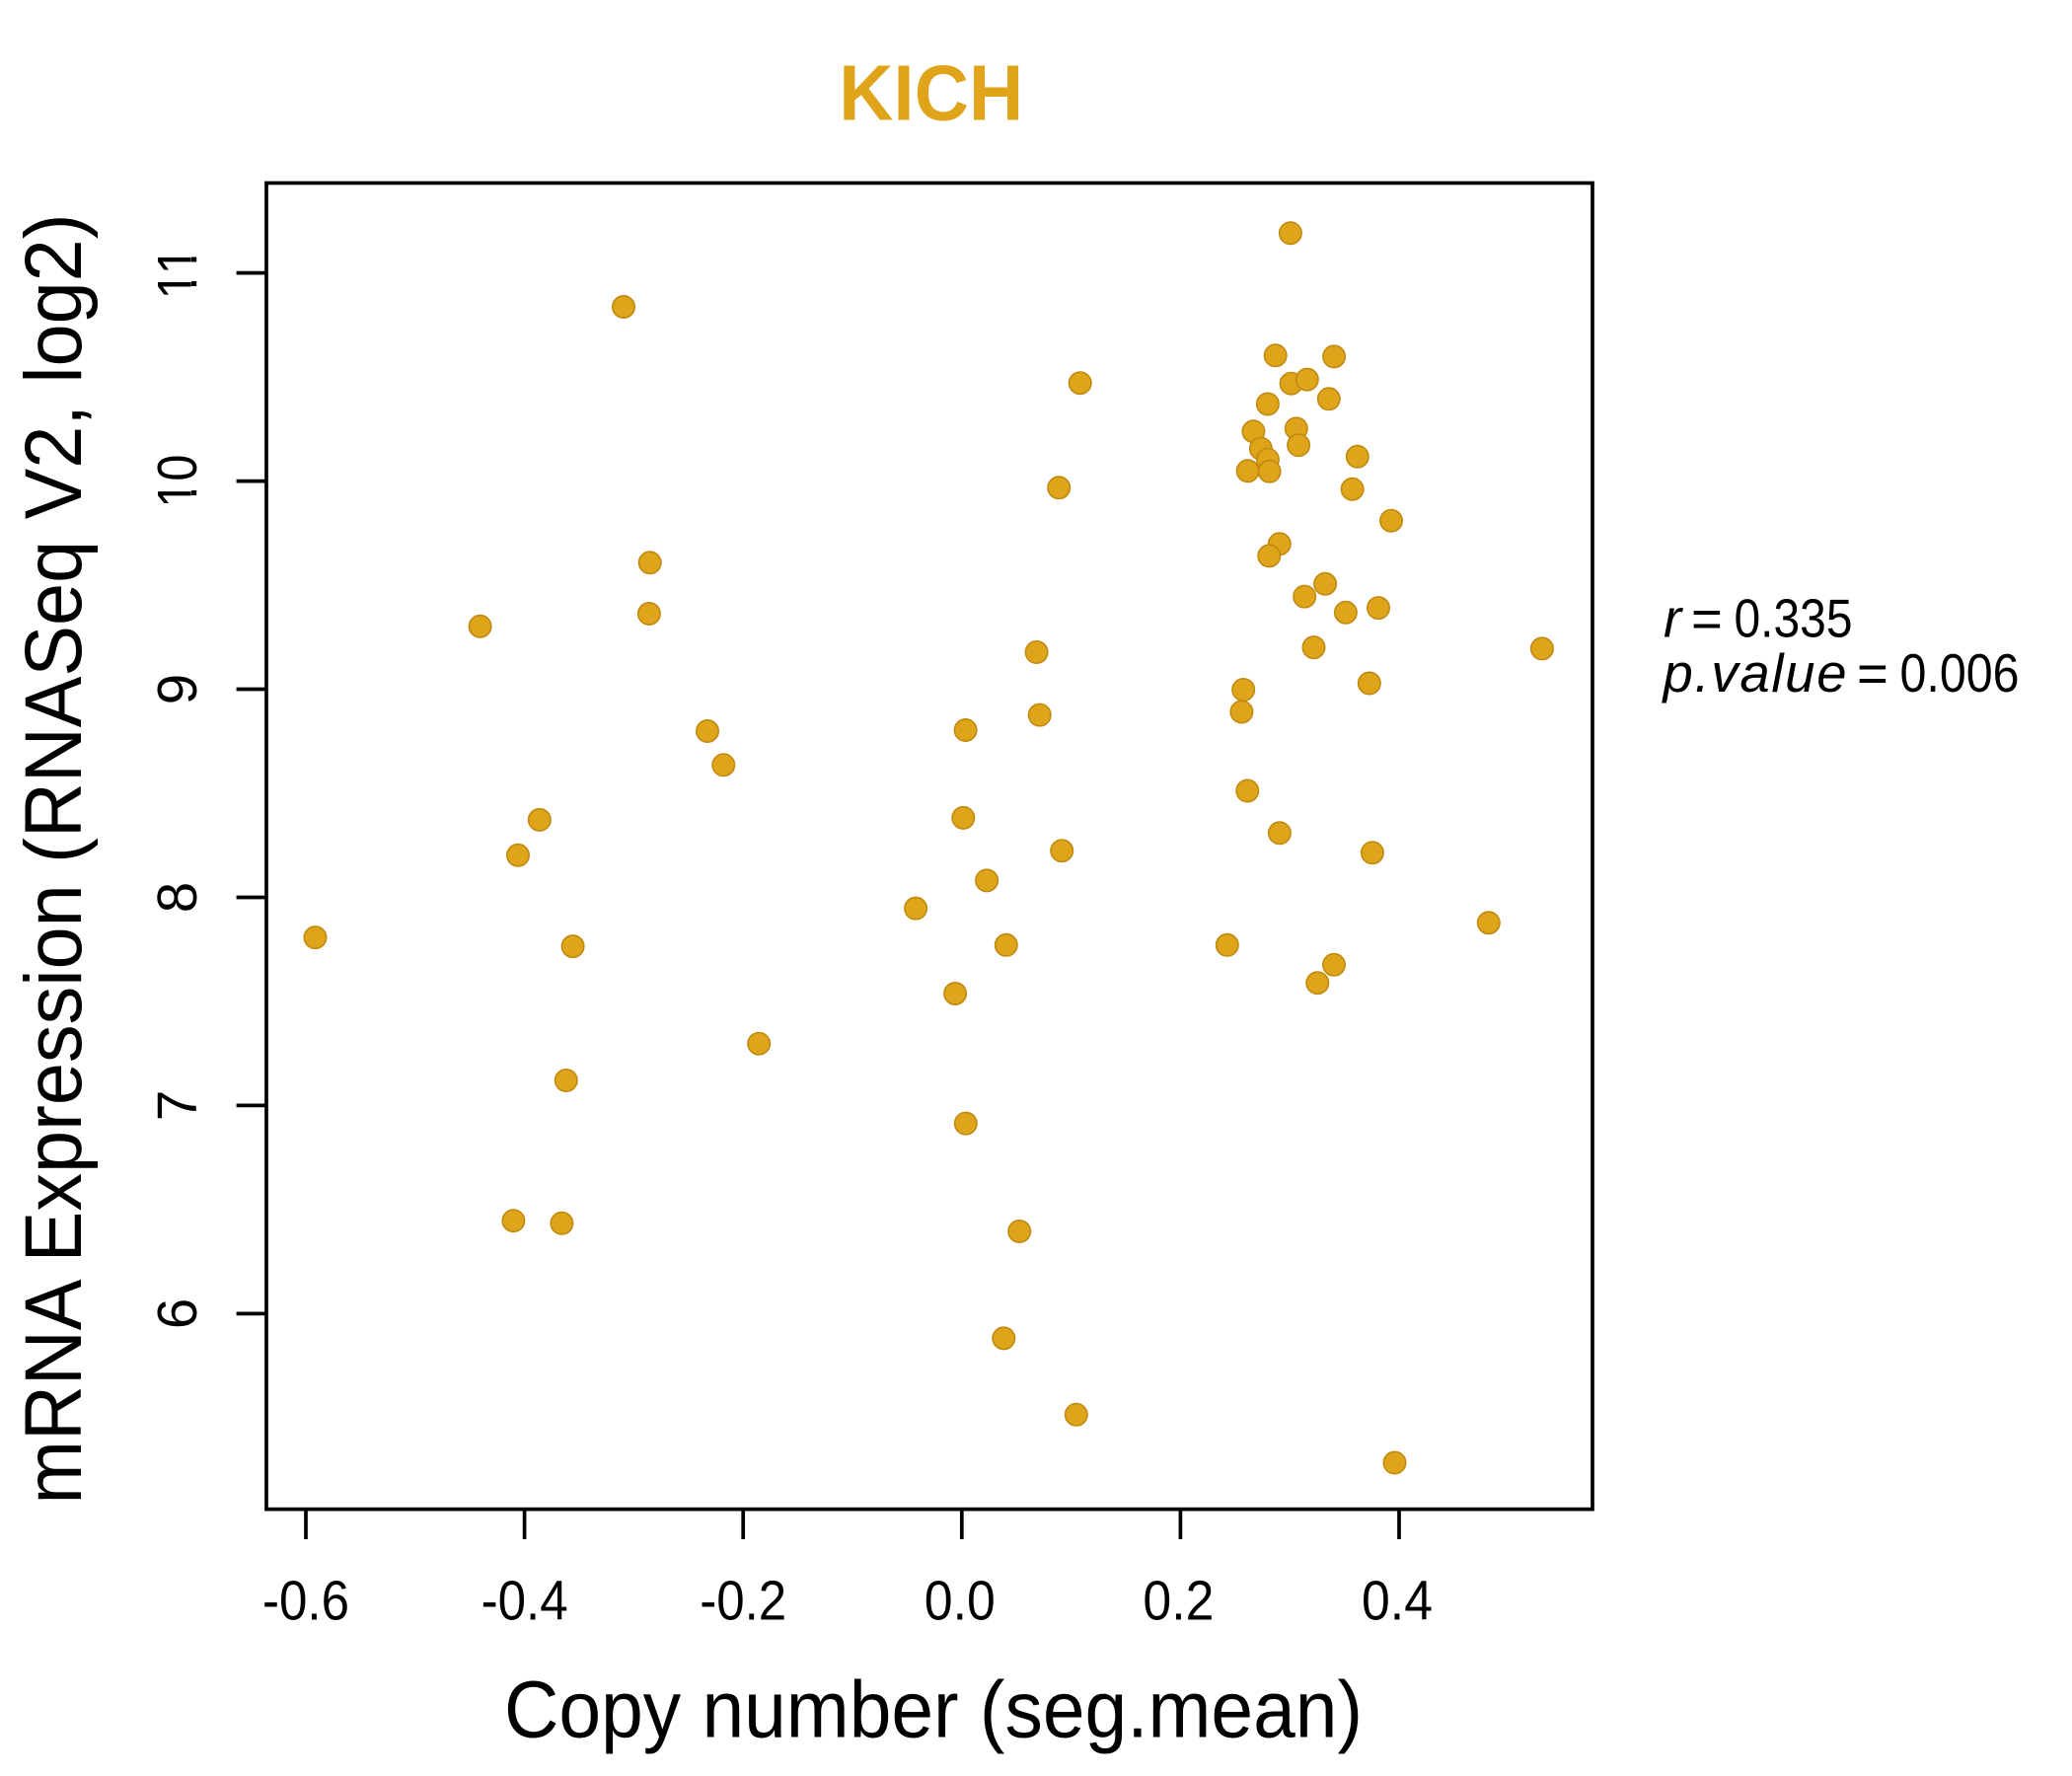 The image size is (2072, 1776). I want to click on svg-text:mRNA Expression (RNASeq V2, lo: mRNA Expression (RNASeq V2, log2), so click(54, 859).